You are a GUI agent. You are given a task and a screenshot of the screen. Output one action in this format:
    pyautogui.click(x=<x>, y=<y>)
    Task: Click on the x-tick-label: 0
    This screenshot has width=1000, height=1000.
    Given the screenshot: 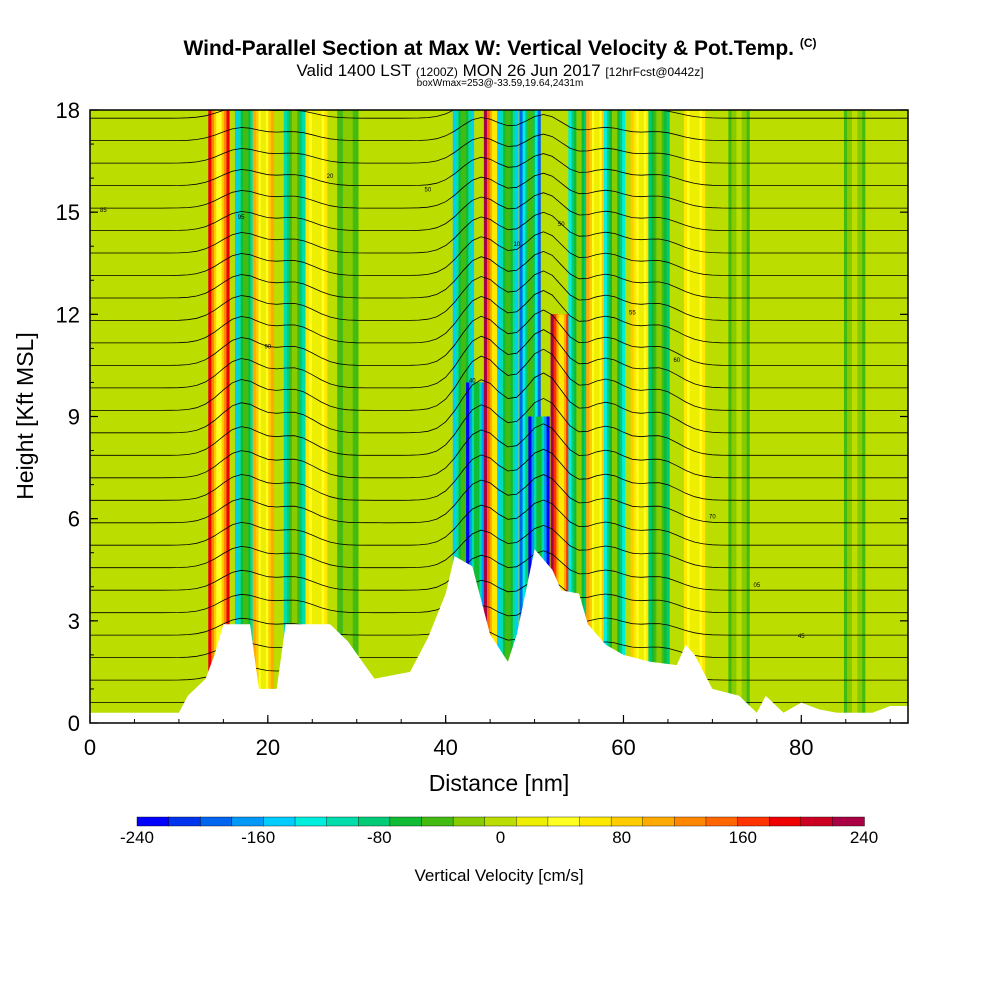 What is the action you would take?
    pyautogui.click(x=90, y=747)
    